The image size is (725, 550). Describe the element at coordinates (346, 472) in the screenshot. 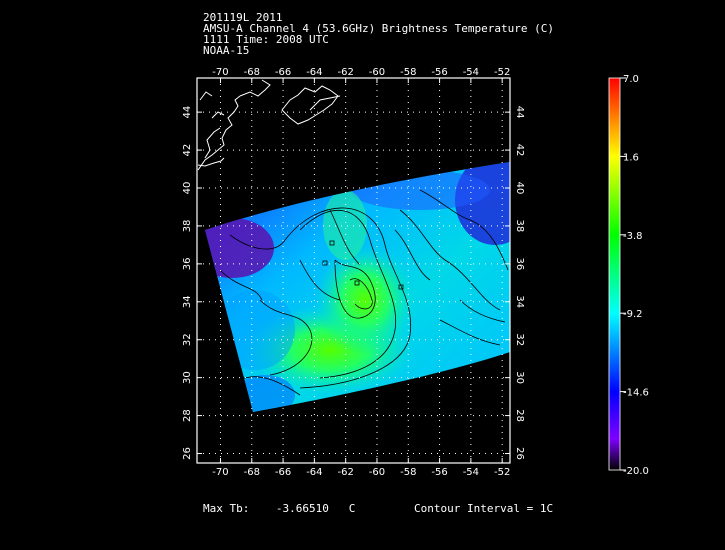

I see `lon-label-bottom: -62` at that location.